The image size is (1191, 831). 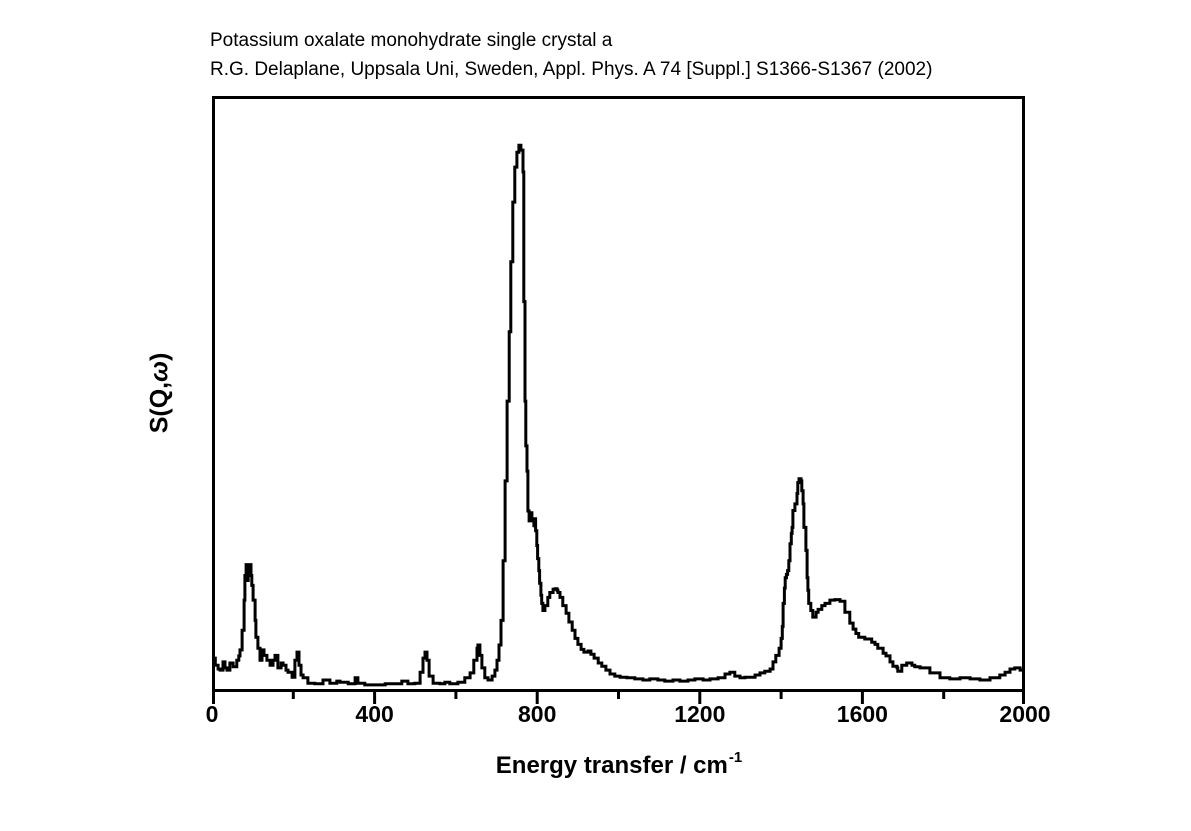 I want to click on x-axis-ticks, so click(x=618, y=697).